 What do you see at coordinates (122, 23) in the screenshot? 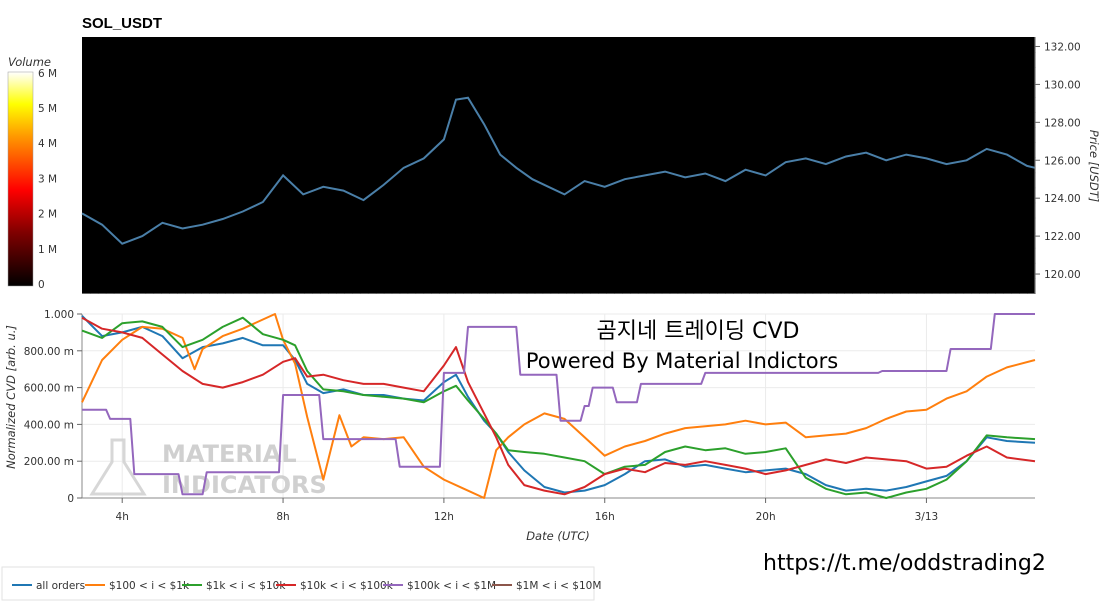
I see `chart-title: SOL_USDT` at bounding box center [122, 23].